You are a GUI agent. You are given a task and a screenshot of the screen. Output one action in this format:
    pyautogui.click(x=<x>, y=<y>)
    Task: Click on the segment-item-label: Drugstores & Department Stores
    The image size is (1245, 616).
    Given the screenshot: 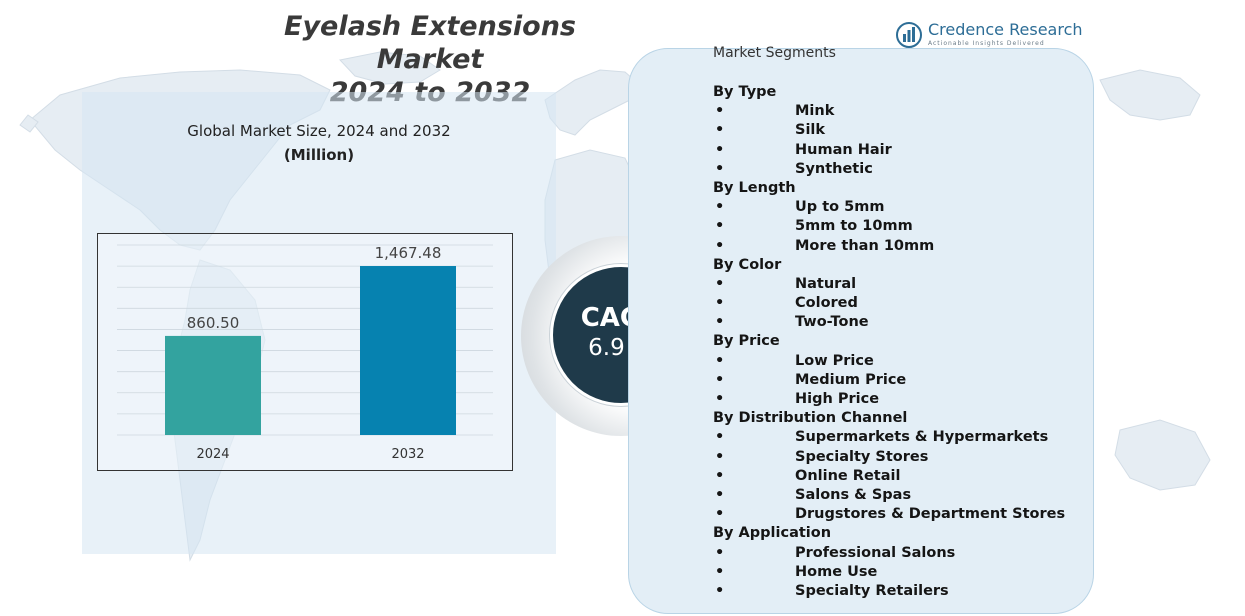 What is the action you would take?
    pyautogui.click(x=930, y=514)
    